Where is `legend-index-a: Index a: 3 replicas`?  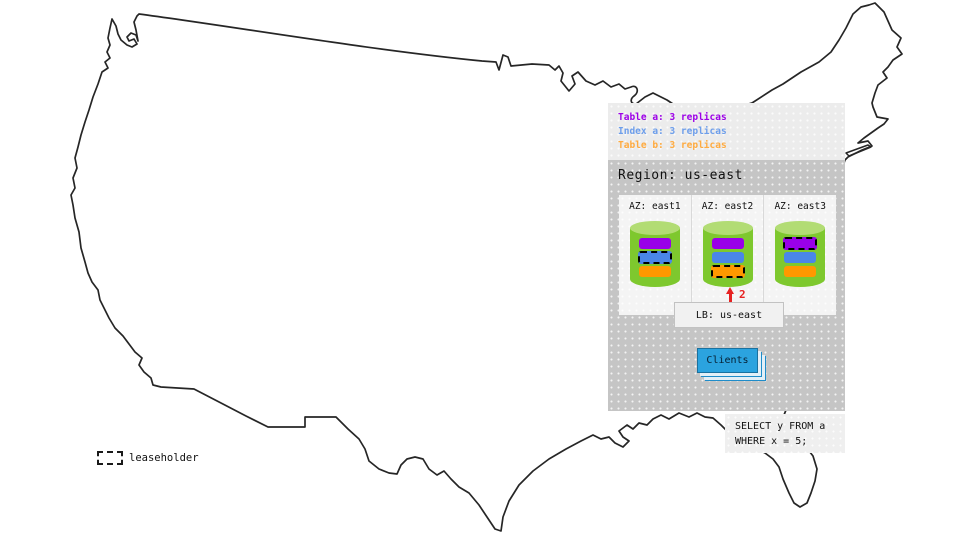 legend-index-a: Index a: 3 replicas is located at coordinates (672, 131).